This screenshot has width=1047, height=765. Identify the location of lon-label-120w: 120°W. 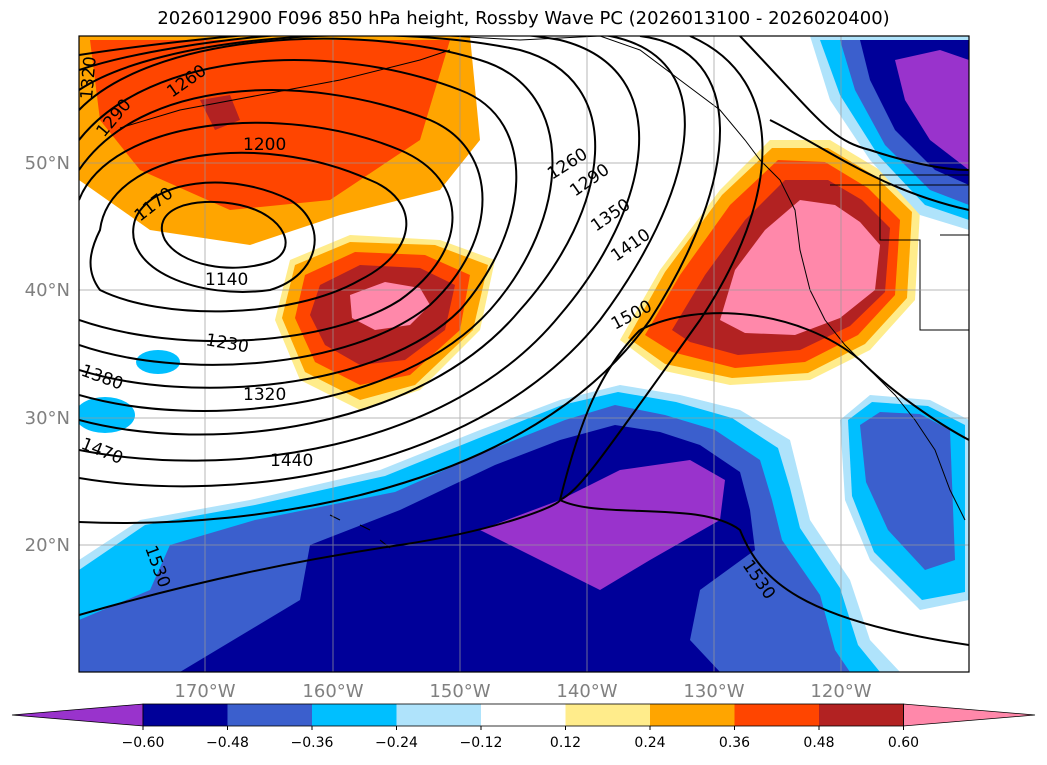
(840, 691).